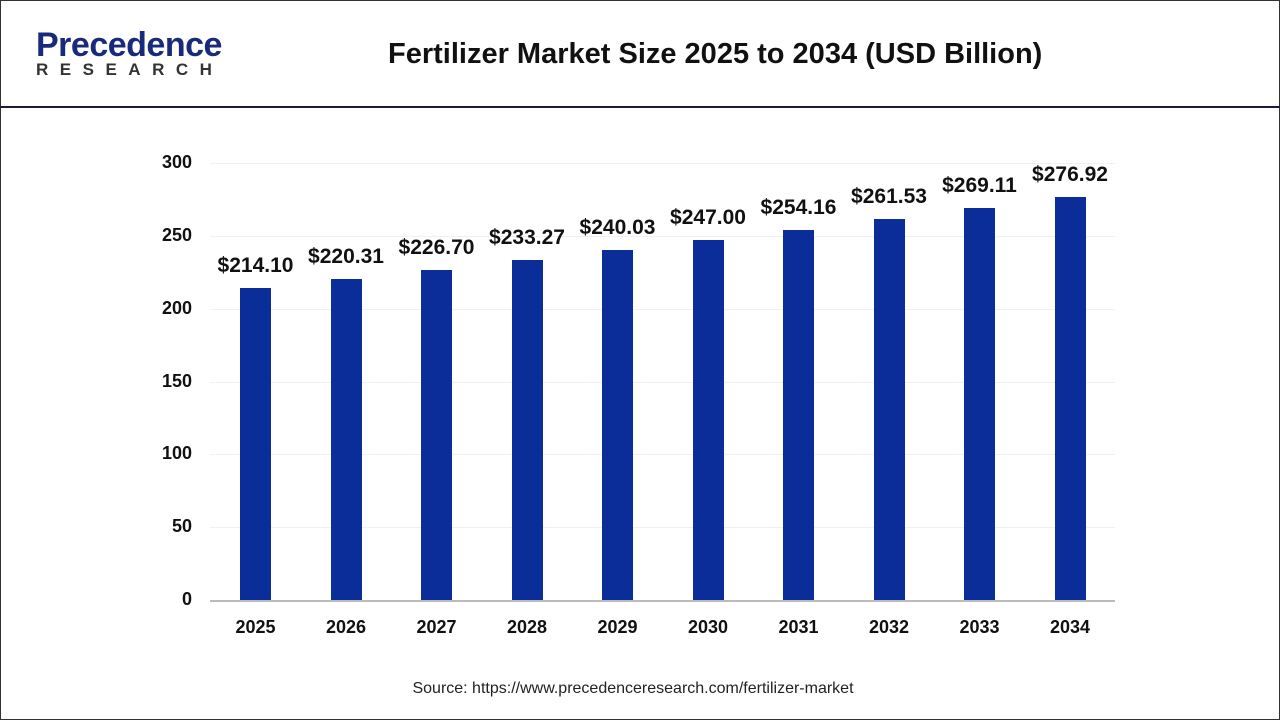 Image resolution: width=1280 pixels, height=720 pixels. I want to click on y-tick-label: 0, so click(186, 599).